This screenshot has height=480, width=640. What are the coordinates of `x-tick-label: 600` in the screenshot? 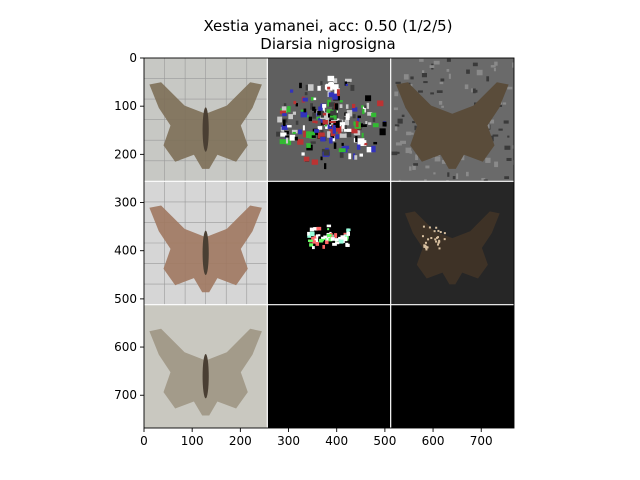 It's located at (433, 441).